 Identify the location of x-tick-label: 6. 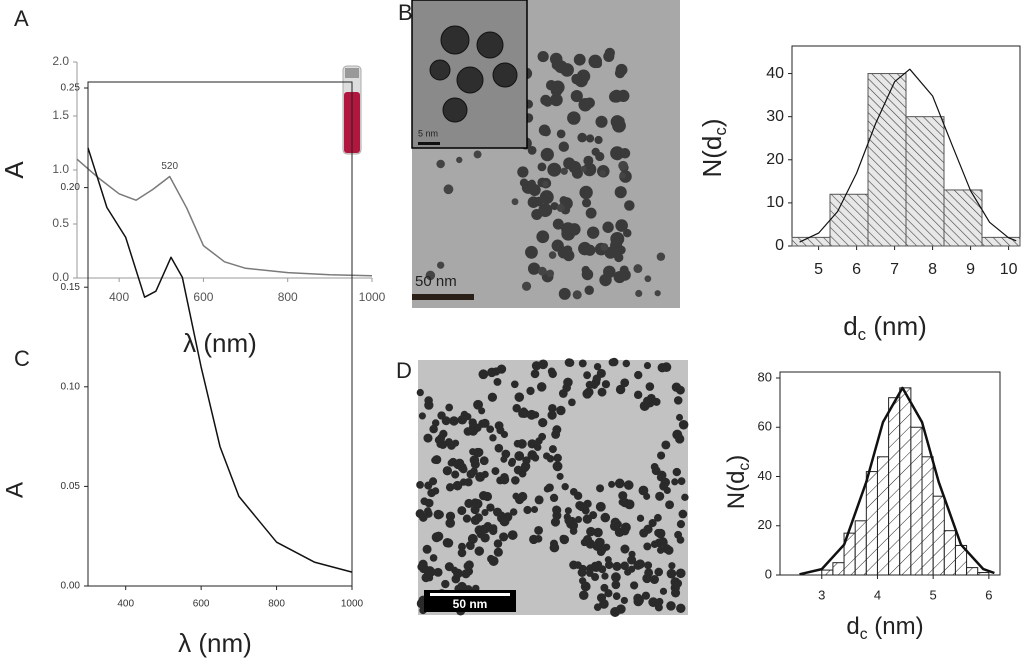
(988, 594).